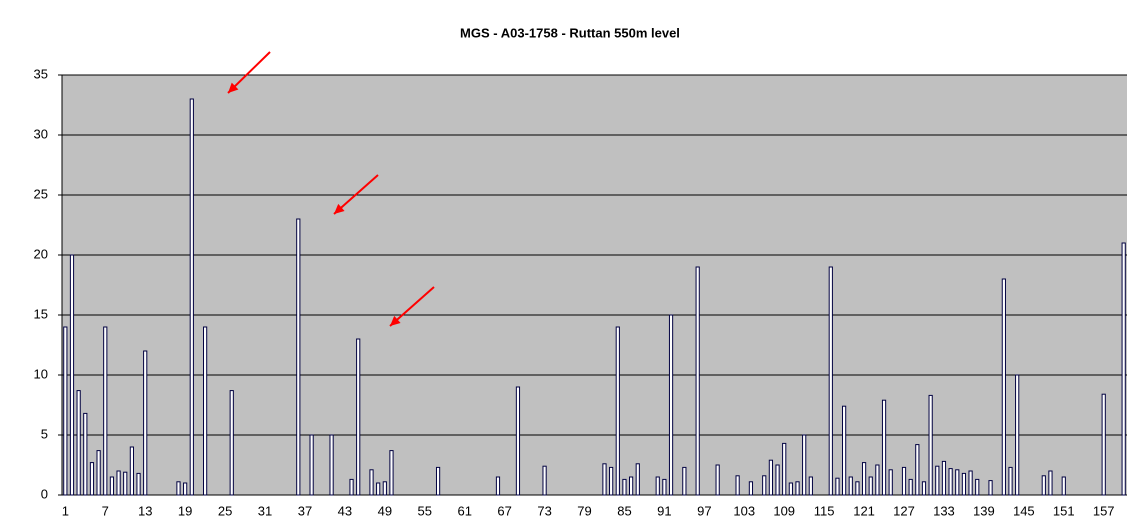 The width and height of the screenshot is (1138, 531). What do you see at coordinates (704, 510) in the screenshot?
I see `x-tick-label: 97` at bounding box center [704, 510].